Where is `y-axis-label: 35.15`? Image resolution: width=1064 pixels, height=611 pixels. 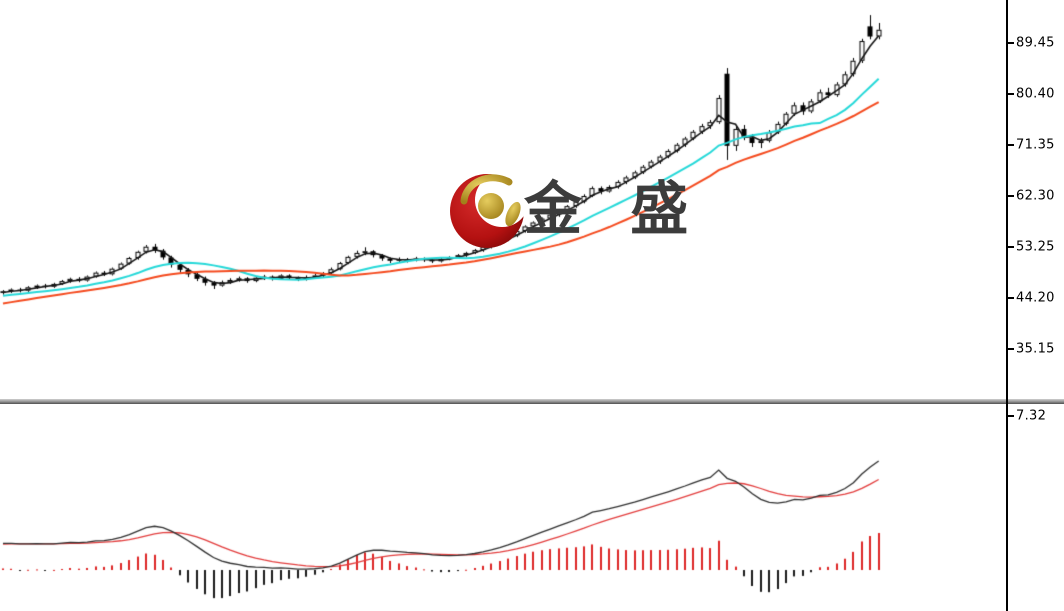 y-axis-label: 35.15 is located at coordinates (1035, 349).